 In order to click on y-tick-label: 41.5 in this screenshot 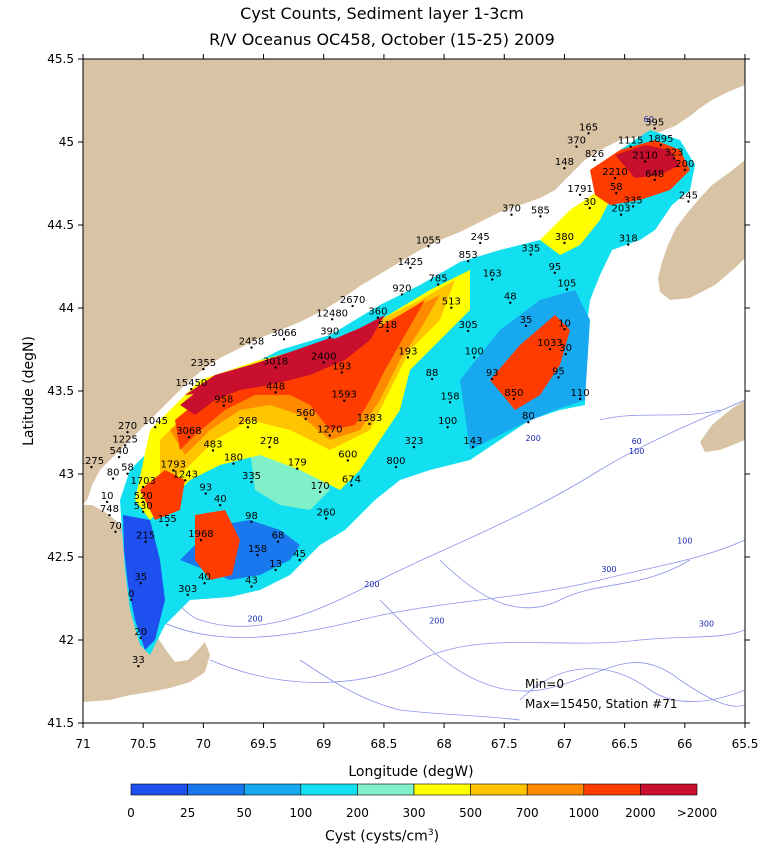, I will do `click(60, 723)`.